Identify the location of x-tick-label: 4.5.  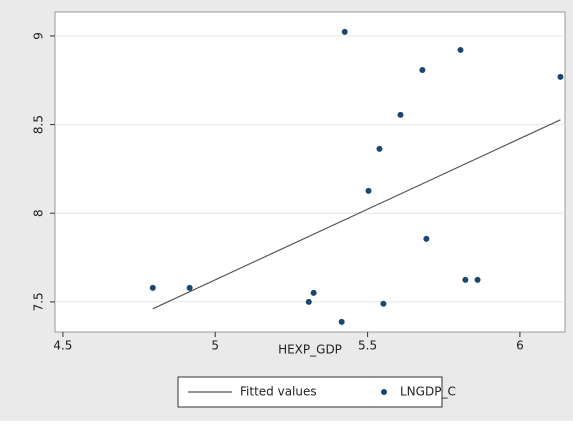
(62, 346).